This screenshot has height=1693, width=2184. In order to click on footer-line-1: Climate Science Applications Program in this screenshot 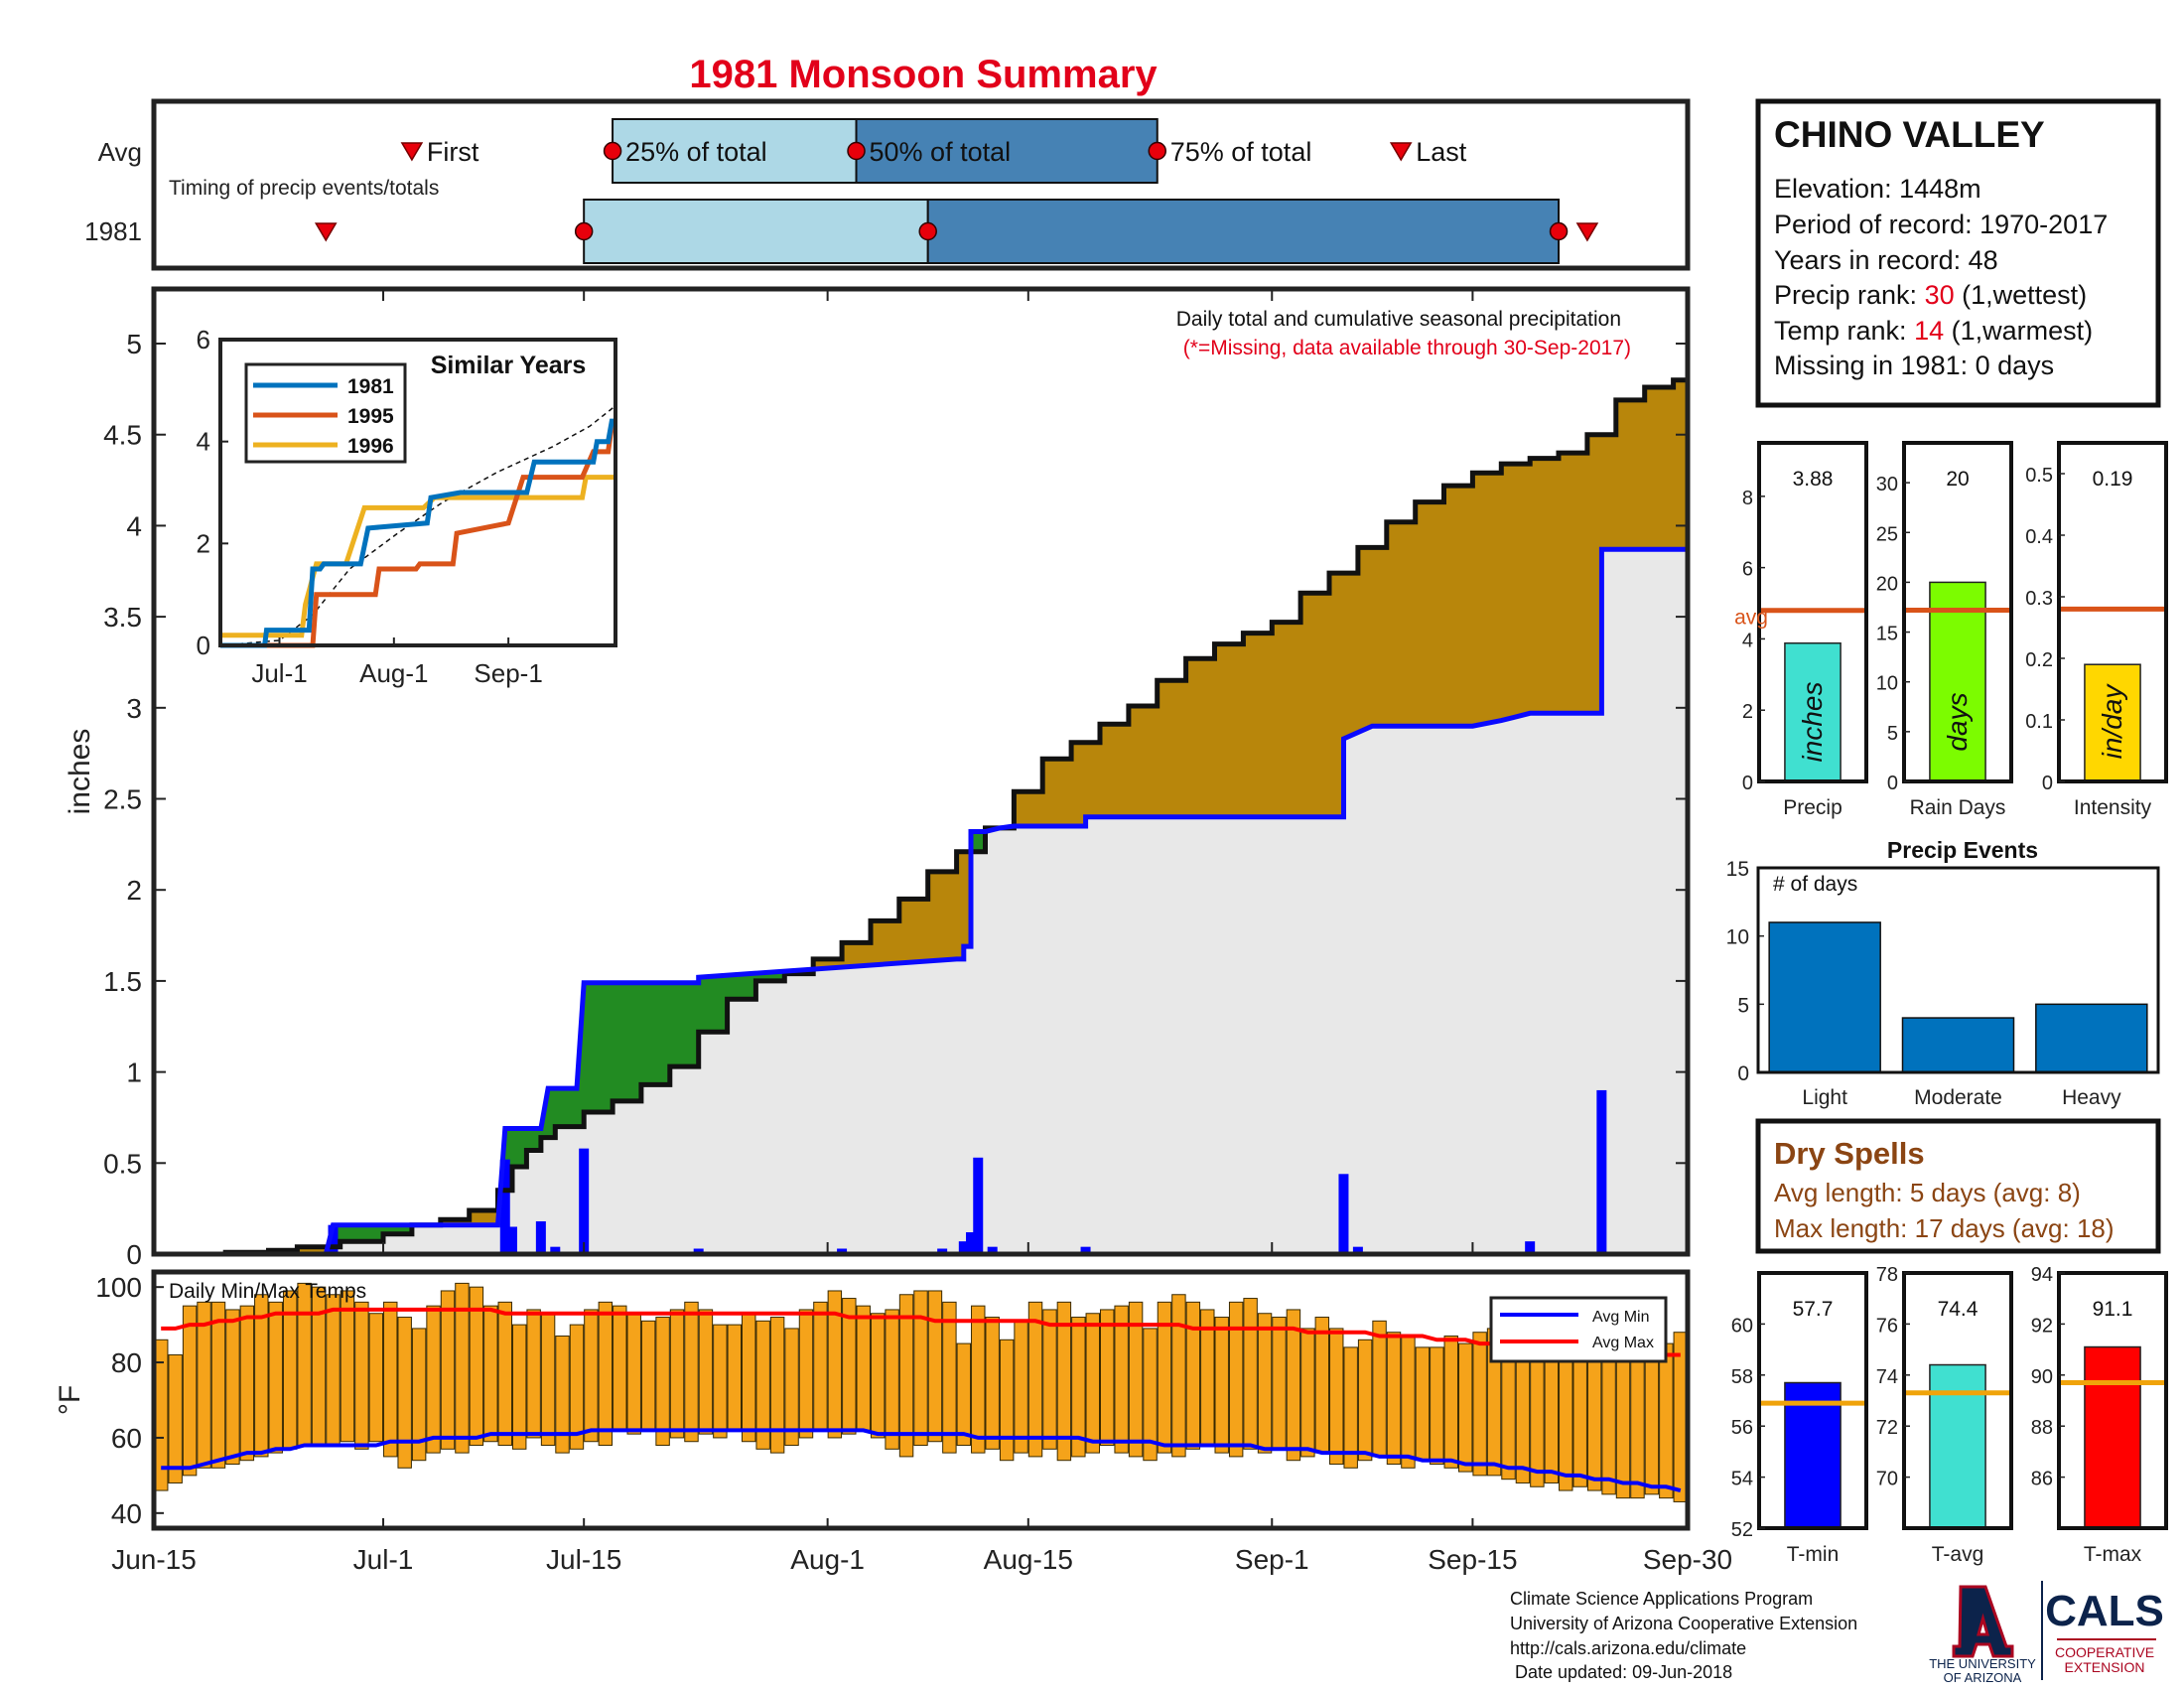, I will do `click(1661, 1599)`.